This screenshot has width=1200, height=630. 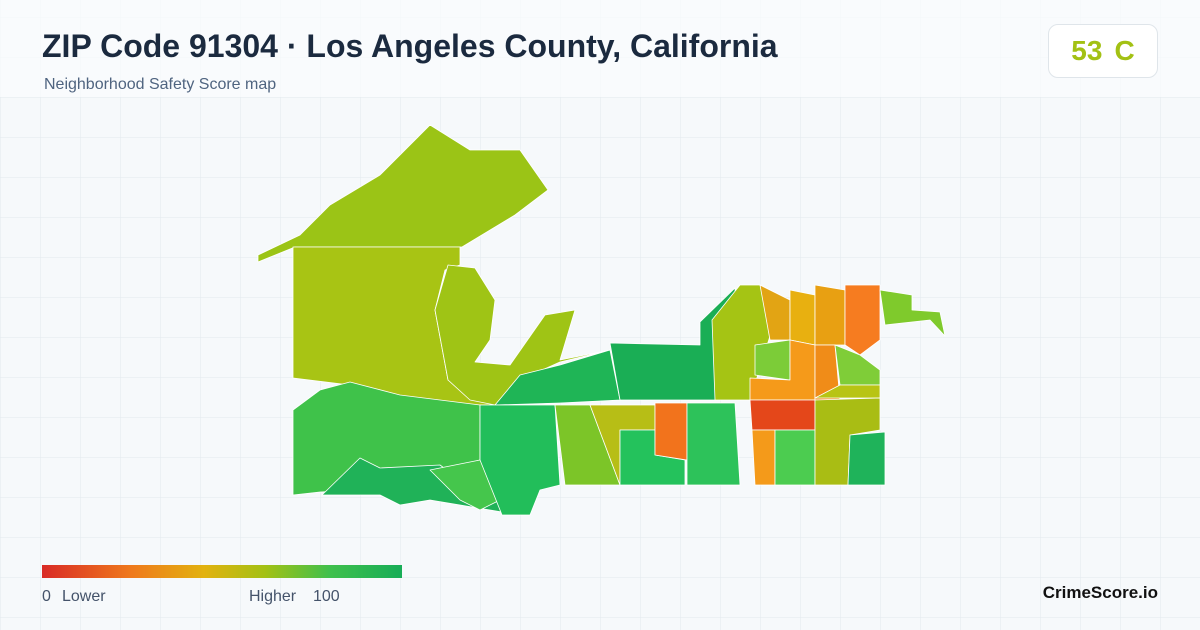 What do you see at coordinates (1087, 50) in the screenshot?
I see `score-value: 53` at bounding box center [1087, 50].